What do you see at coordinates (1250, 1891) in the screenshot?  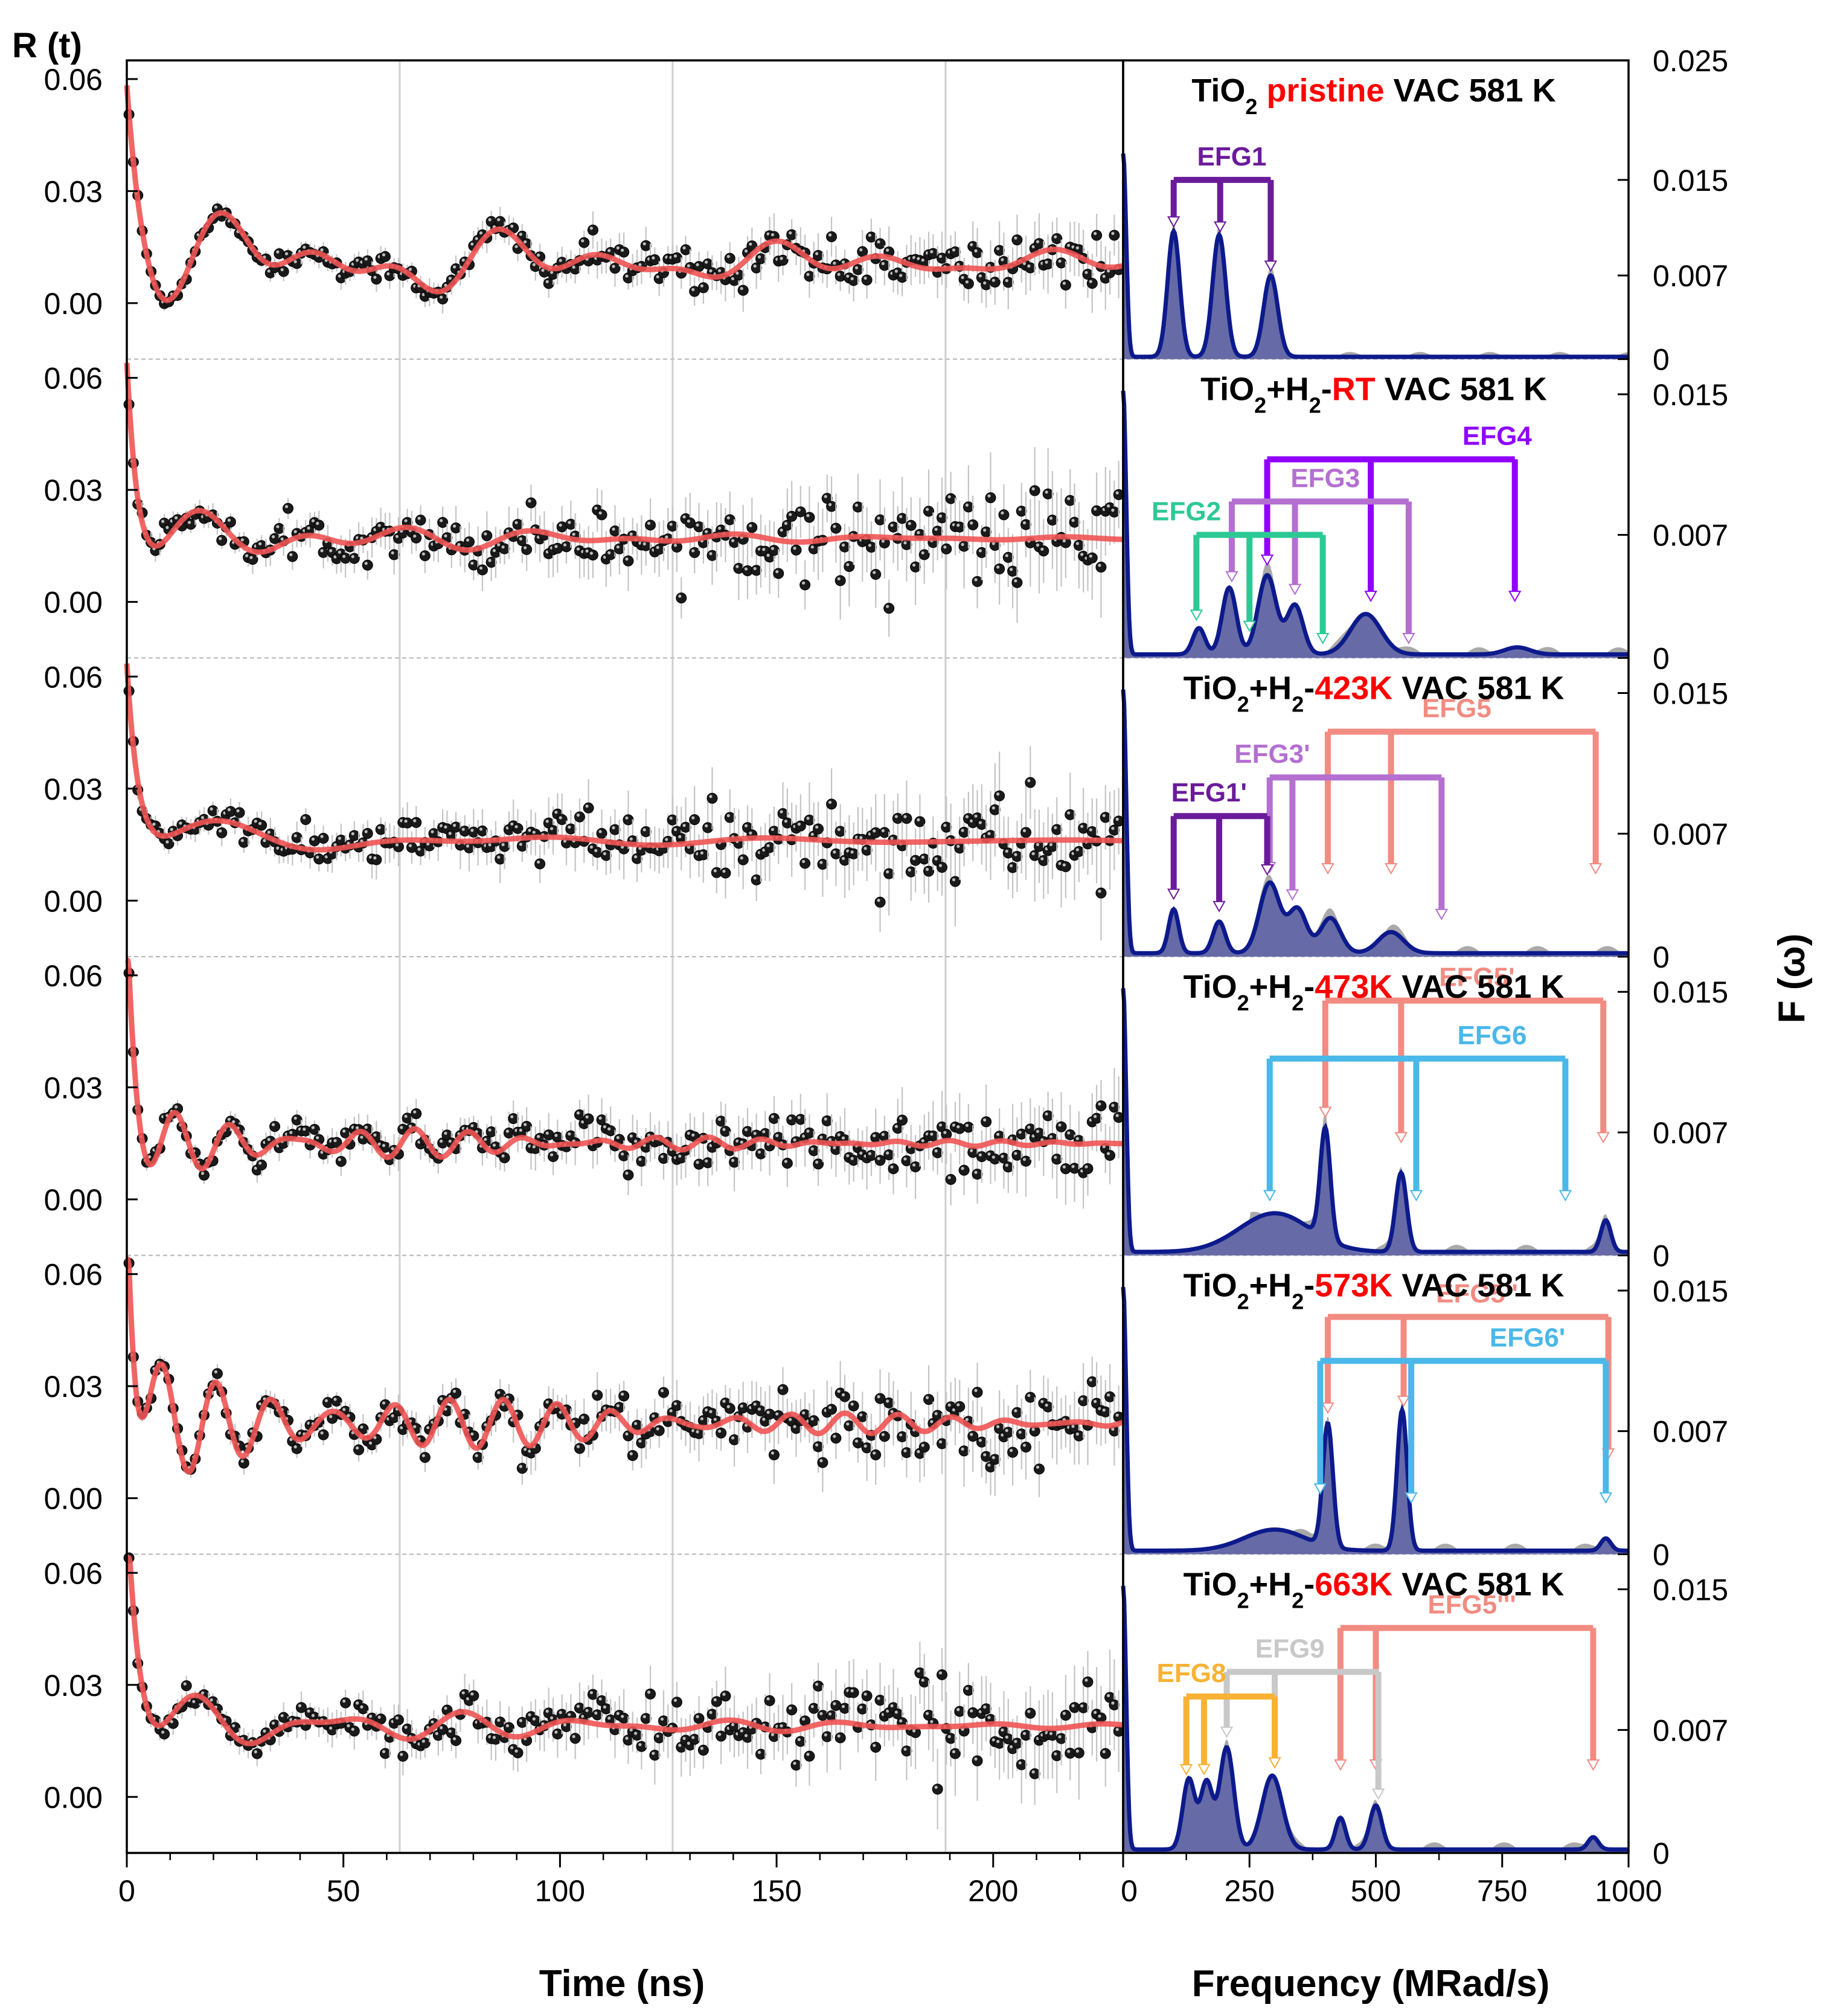 I see `x-tick-label-frequency: 250` at bounding box center [1250, 1891].